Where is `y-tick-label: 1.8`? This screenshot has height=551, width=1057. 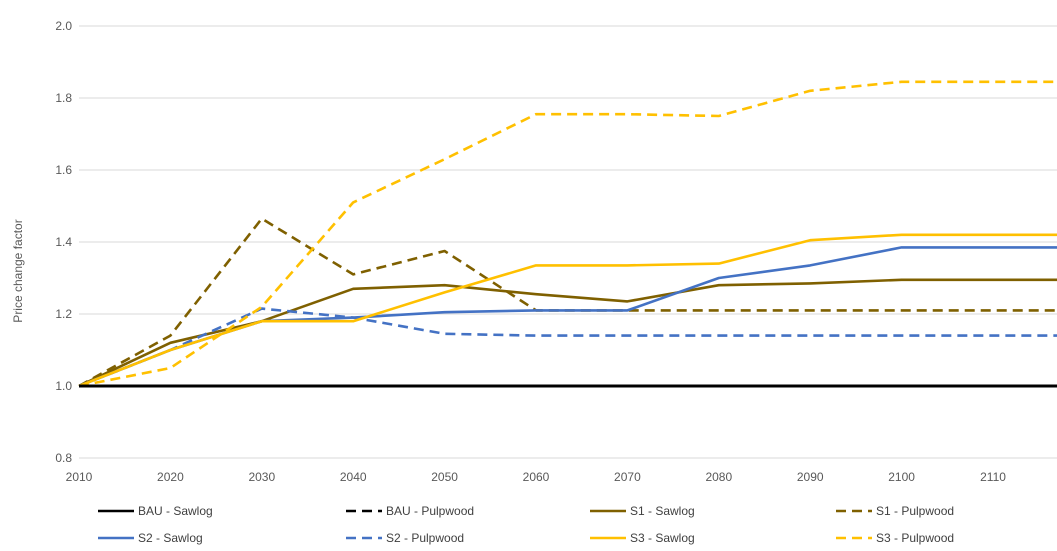
y-tick-label: 1.8 is located at coordinates (63, 98).